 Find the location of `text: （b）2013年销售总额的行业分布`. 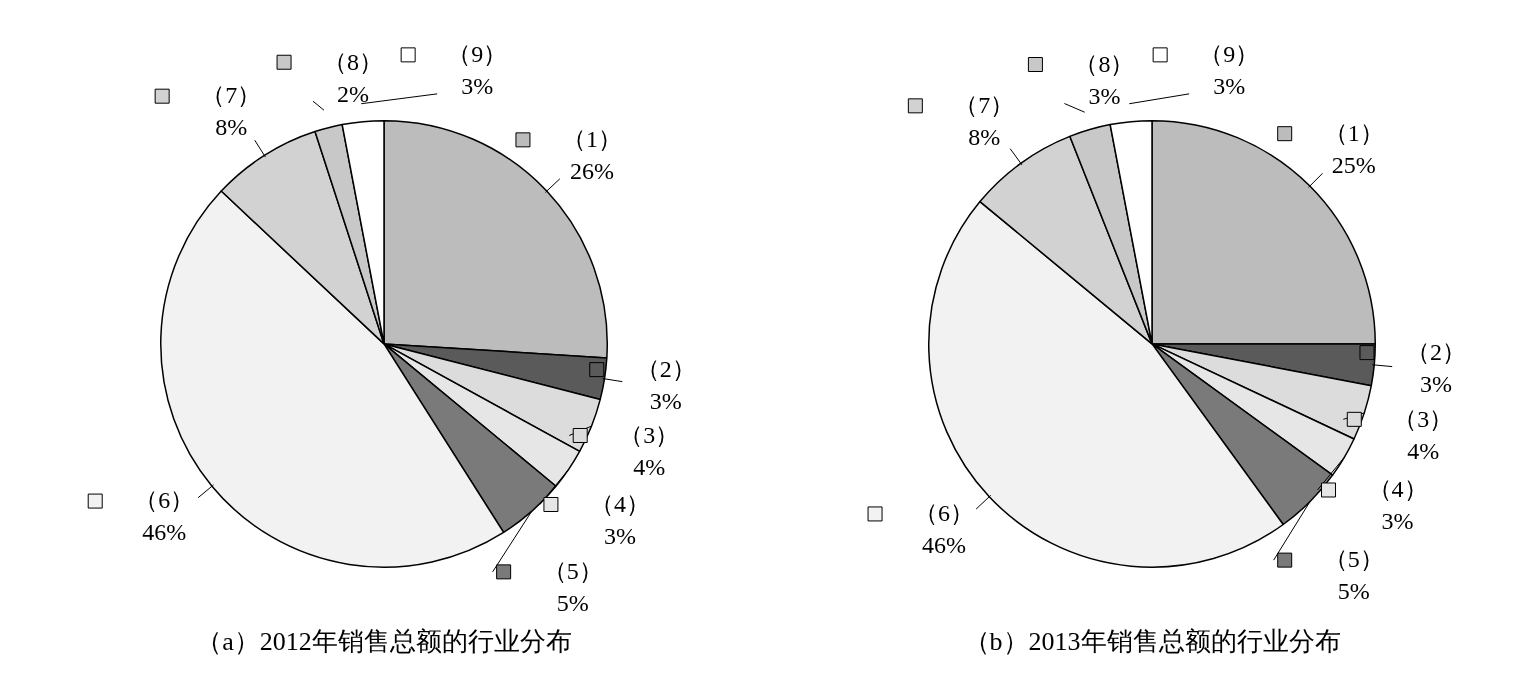

text: （b）2013年销售总额的行业分布 is located at coordinates (1152, 642).